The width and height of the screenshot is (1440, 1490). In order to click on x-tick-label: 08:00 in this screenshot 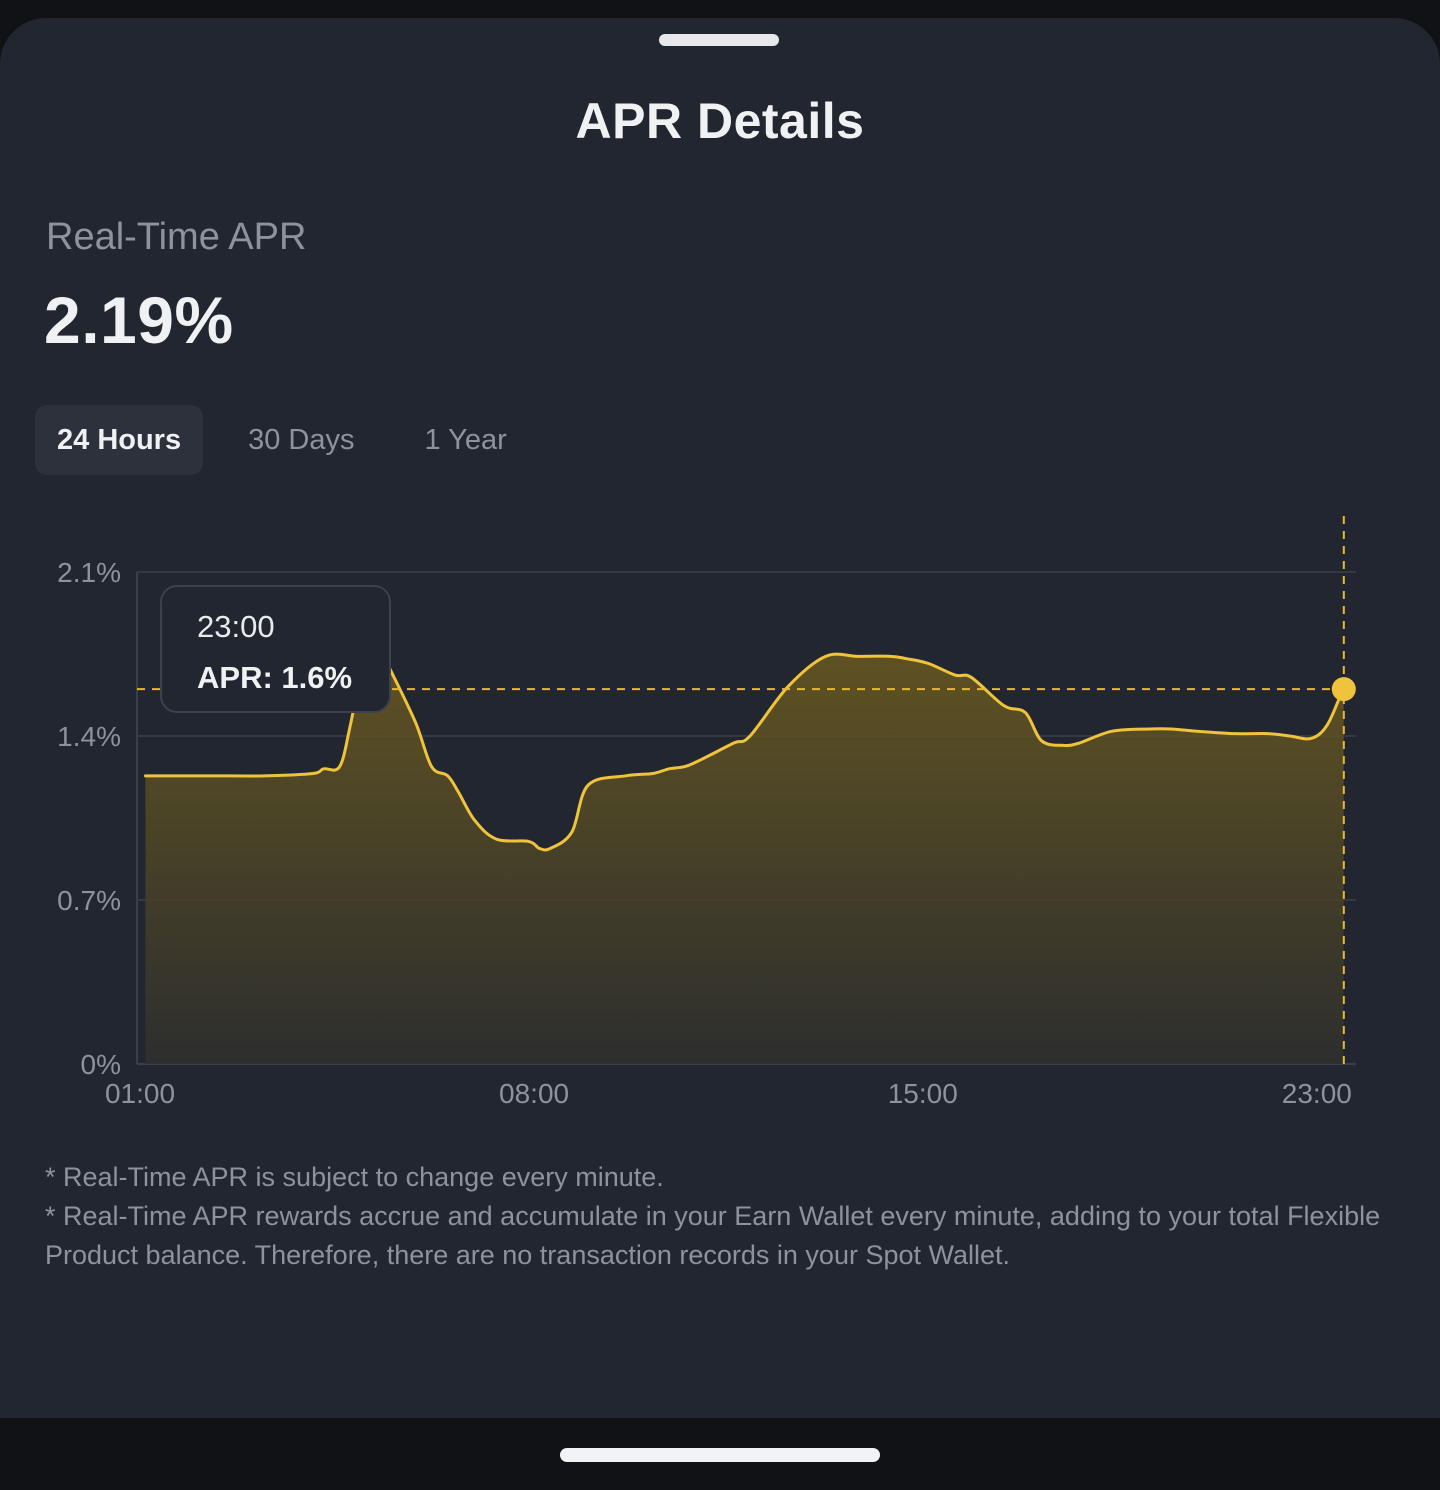, I will do `click(534, 1093)`.